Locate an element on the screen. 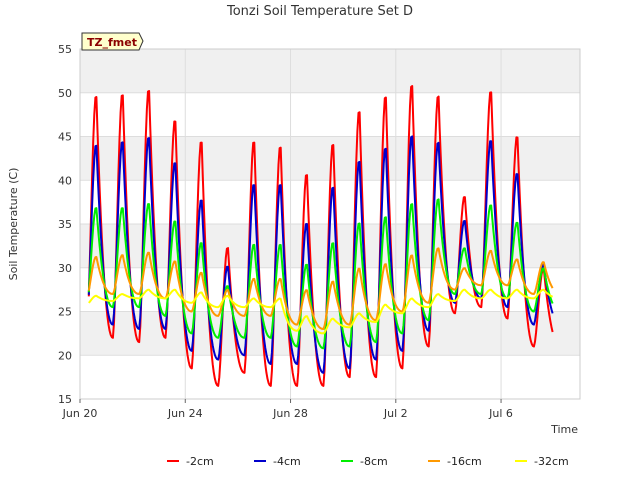 The width and height of the screenshot is (640, 480). y-tick-label: 50 is located at coordinates (65, 93).